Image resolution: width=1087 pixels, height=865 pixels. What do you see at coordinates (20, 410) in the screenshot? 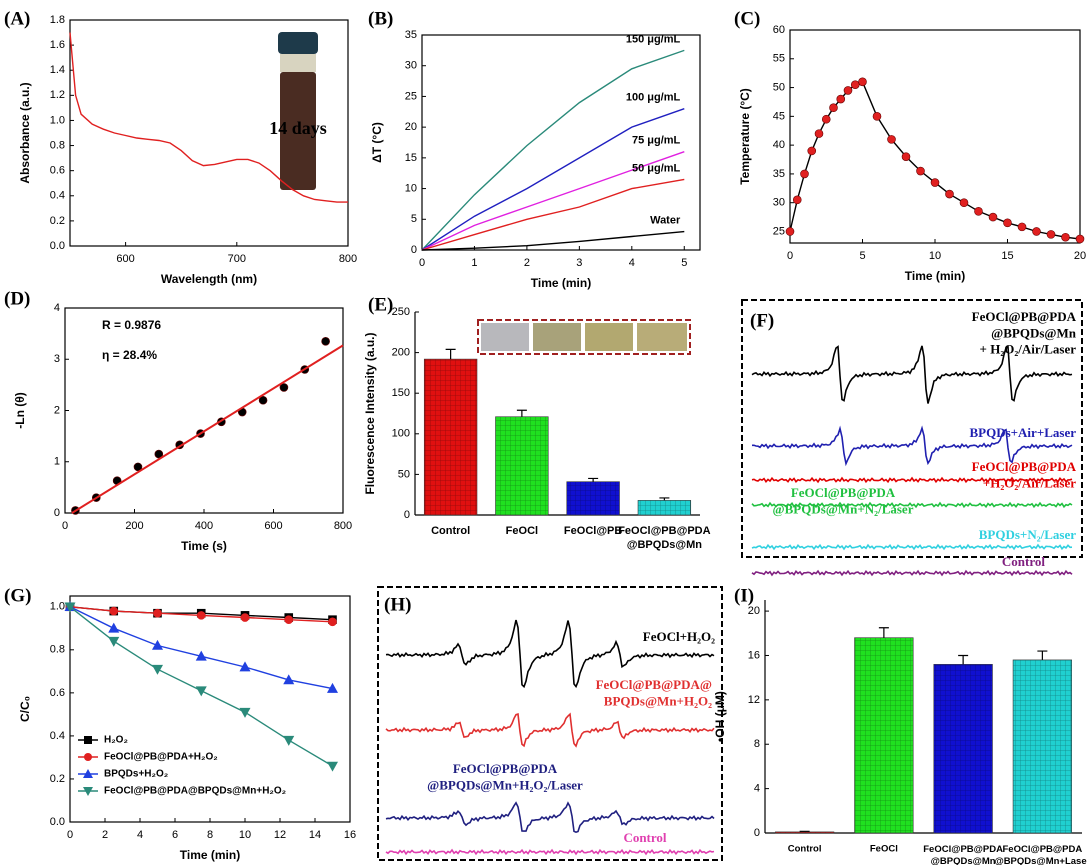
I see `y-axis-title: -Ln (θ)` at bounding box center [20, 410].